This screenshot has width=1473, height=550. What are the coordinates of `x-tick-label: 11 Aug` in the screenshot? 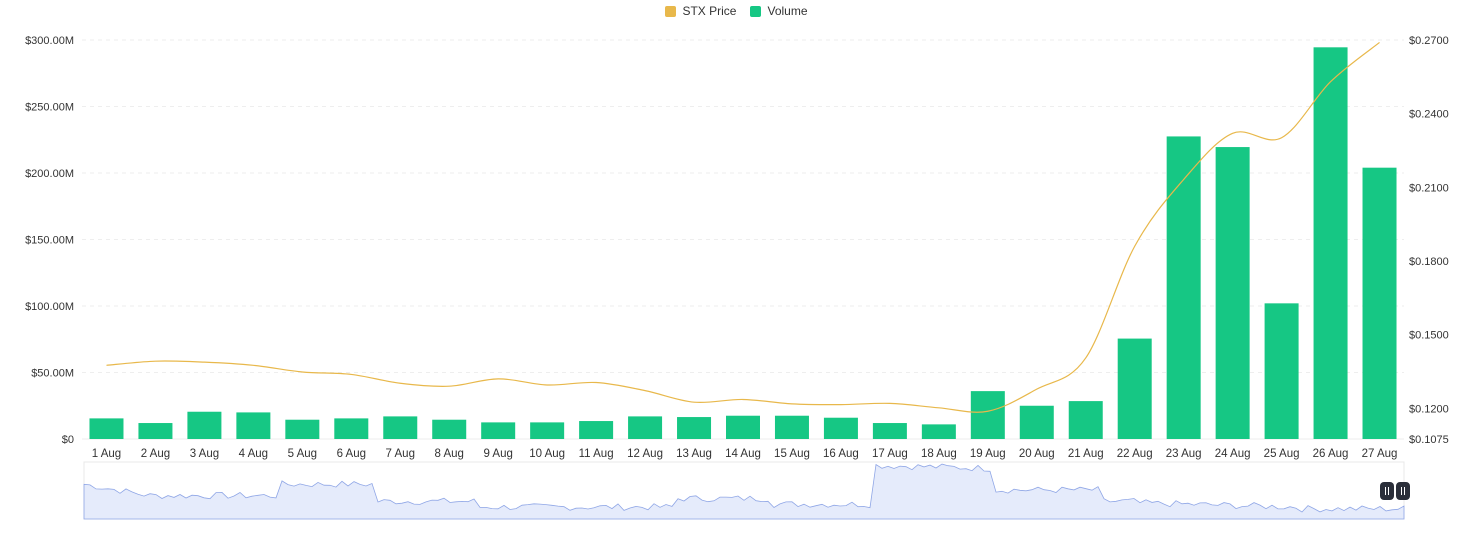 It's located at (596, 454).